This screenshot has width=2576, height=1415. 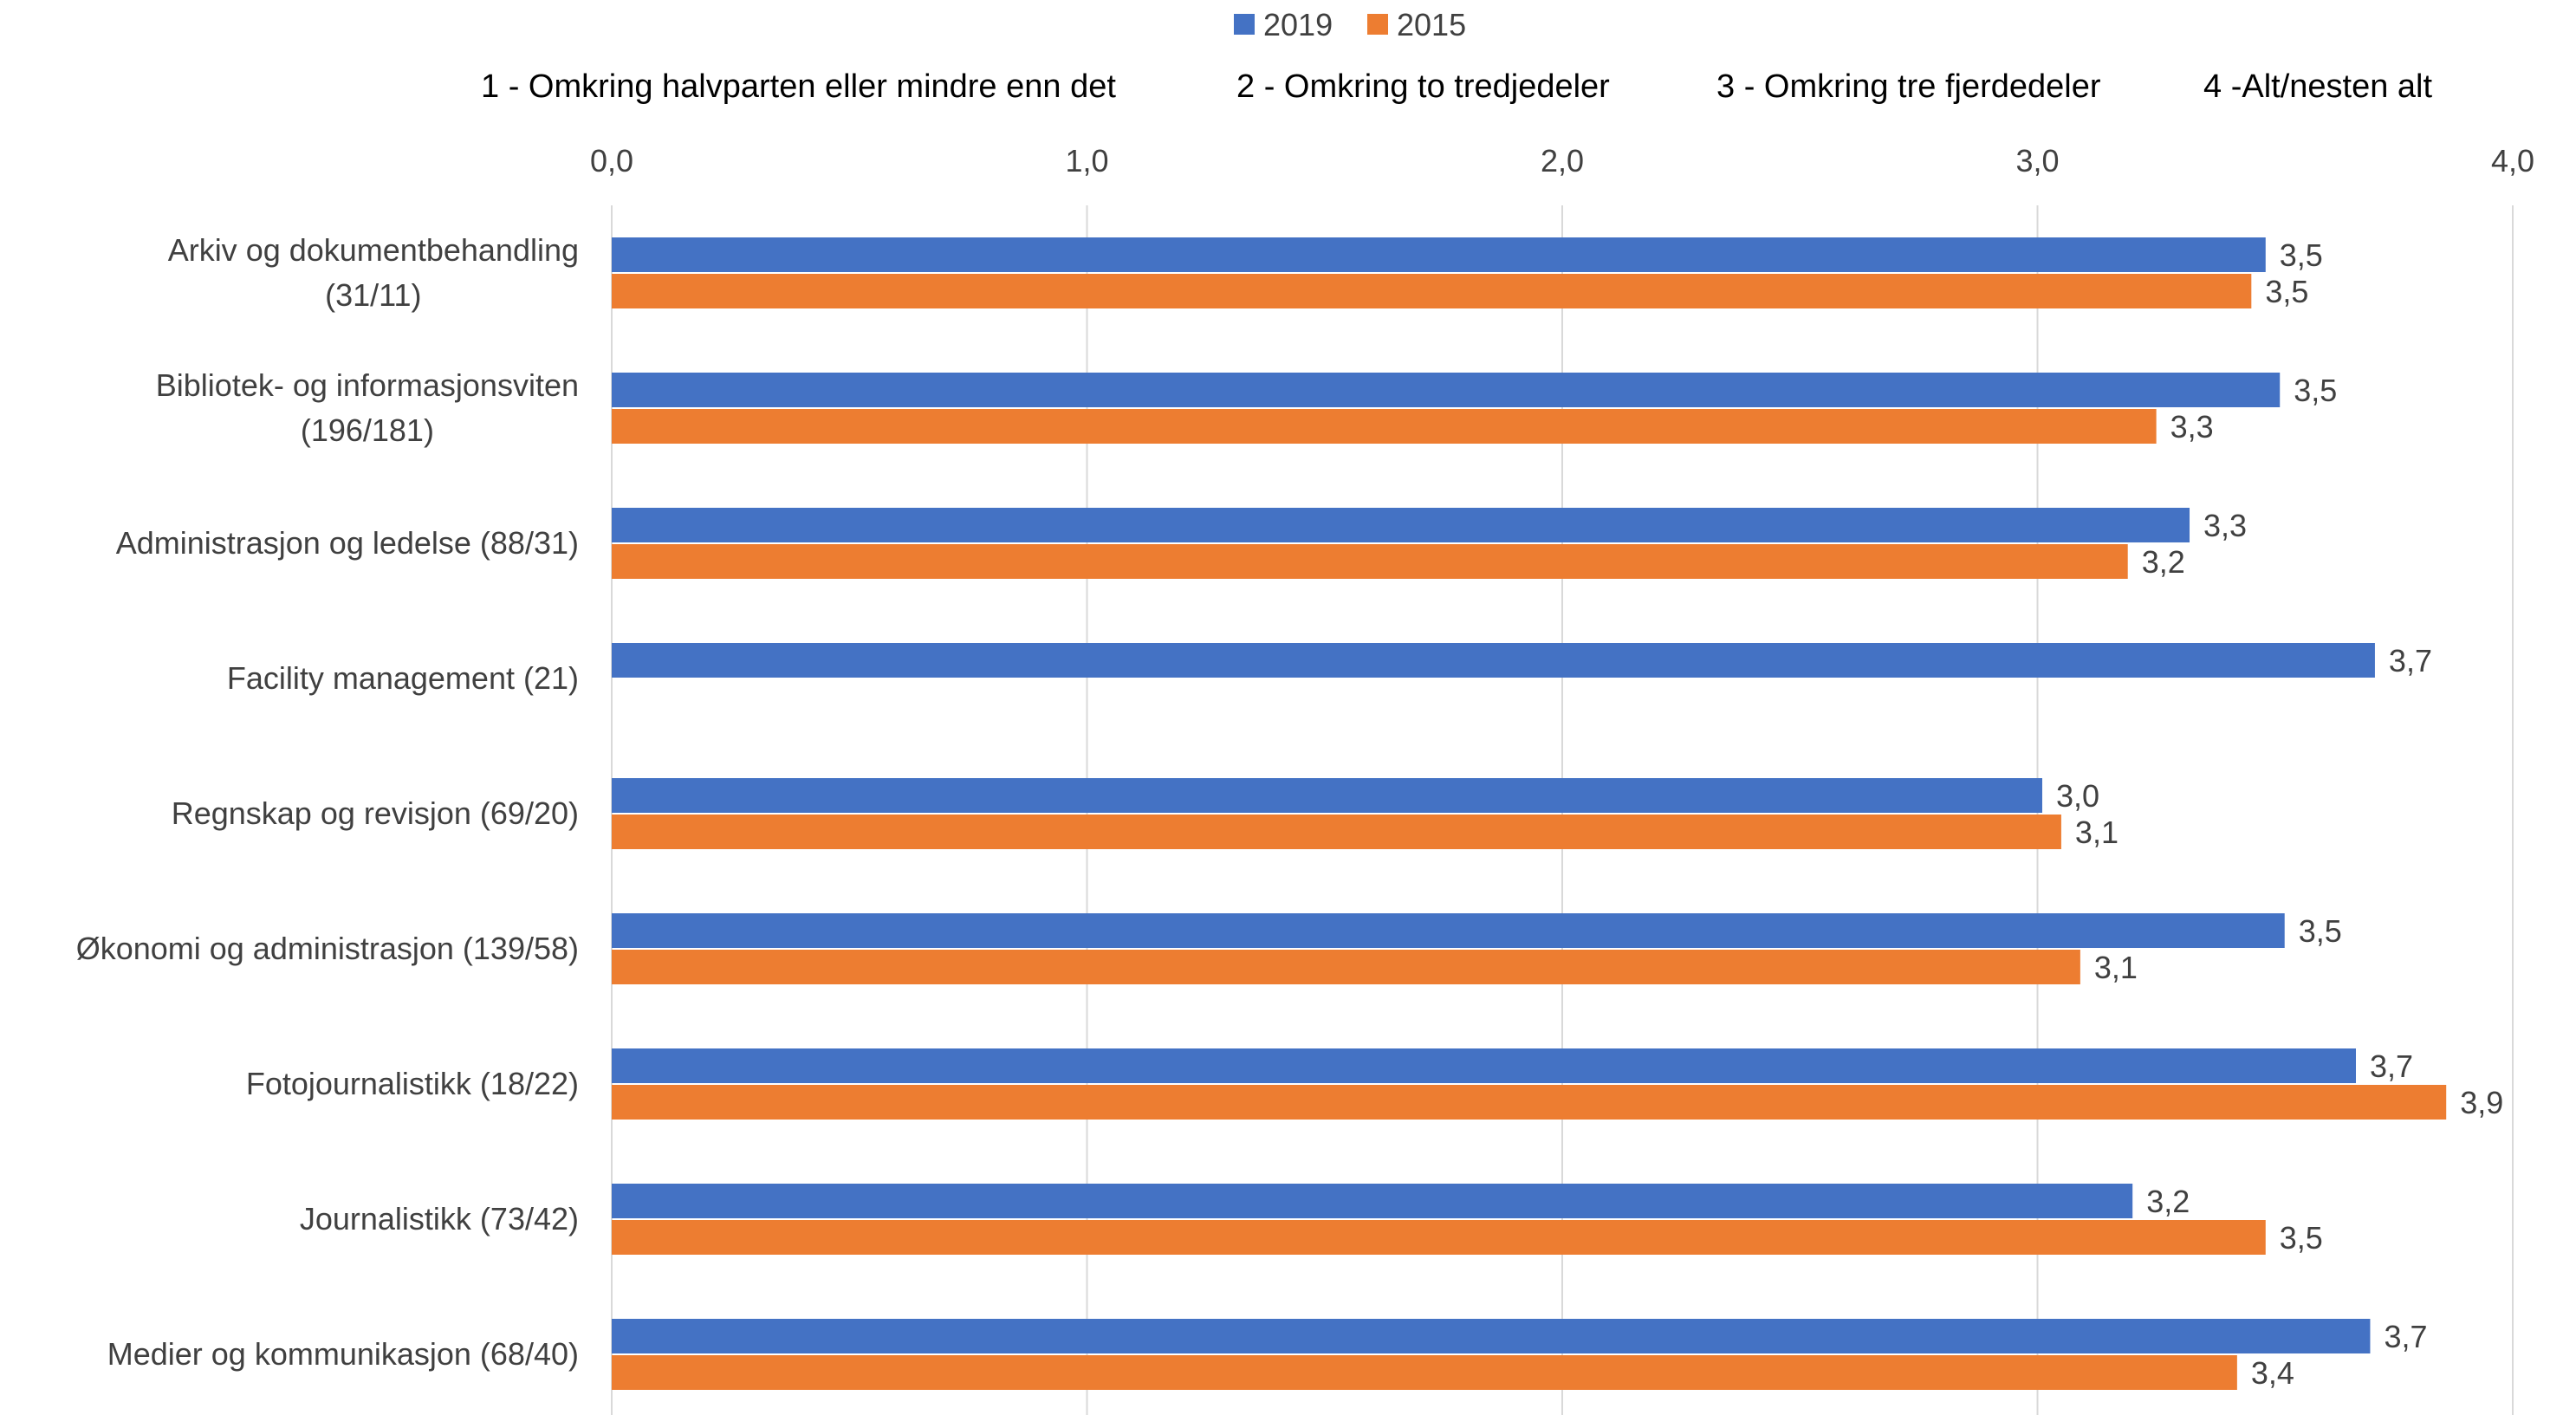 I want to click on category-label: Arkiv og dokumentbehandling, so click(x=373, y=250).